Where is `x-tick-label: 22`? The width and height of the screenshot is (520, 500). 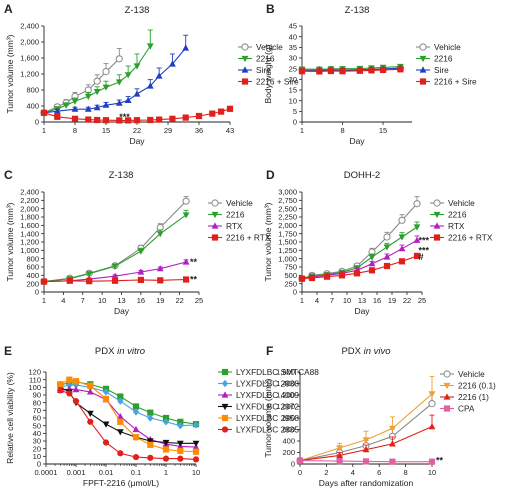 x-tick-label: 22 is located at coordinates (407, 300).